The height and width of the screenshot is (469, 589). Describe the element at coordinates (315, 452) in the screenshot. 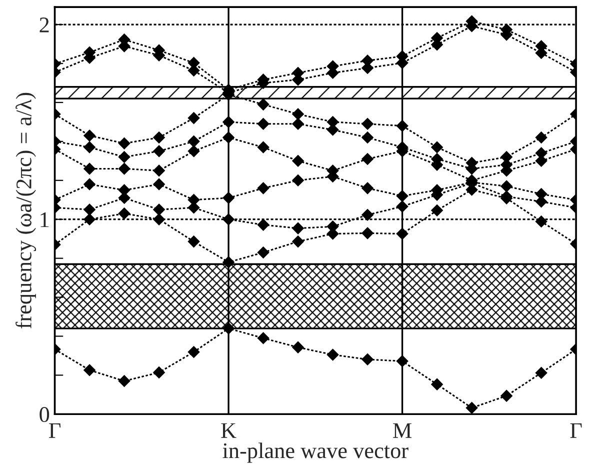

I see `x-axis-title: in-plane wave vector` at that location.